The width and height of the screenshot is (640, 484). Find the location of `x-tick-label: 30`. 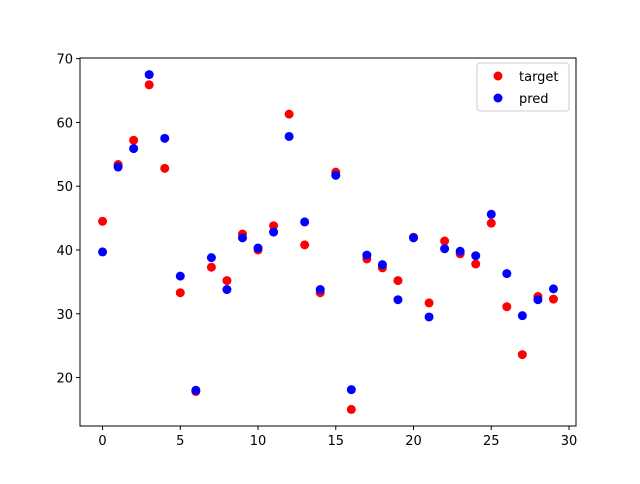

x-tick-label: 30 is located at coordinates (569, 441).